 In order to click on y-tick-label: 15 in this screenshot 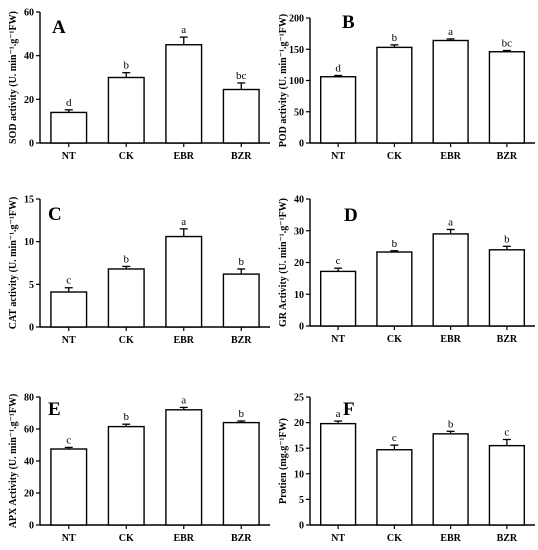, I will do `click(29, 200)`.